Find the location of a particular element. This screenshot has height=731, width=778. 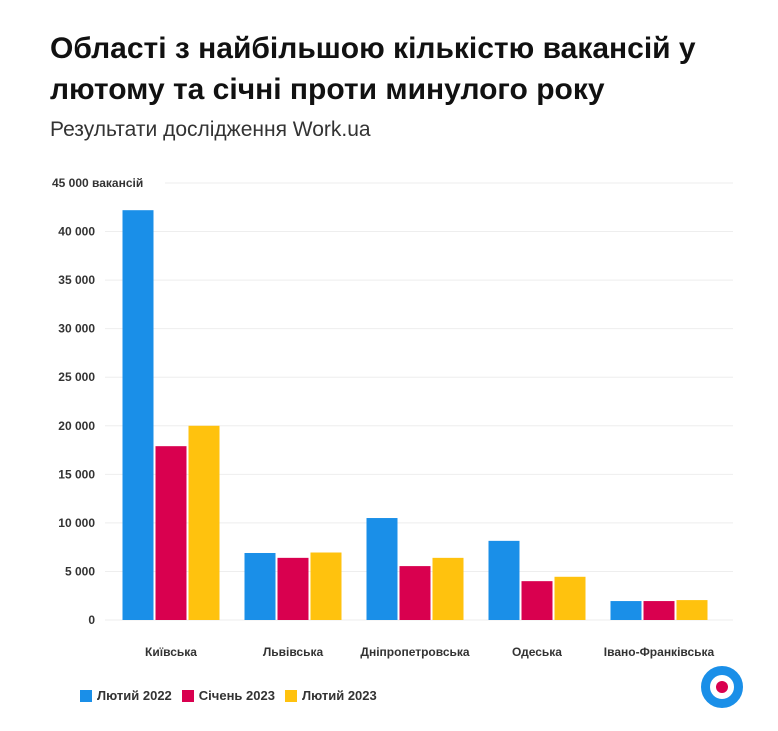

legend-label: Лютий 2023 is located at coordinates (339, 695).